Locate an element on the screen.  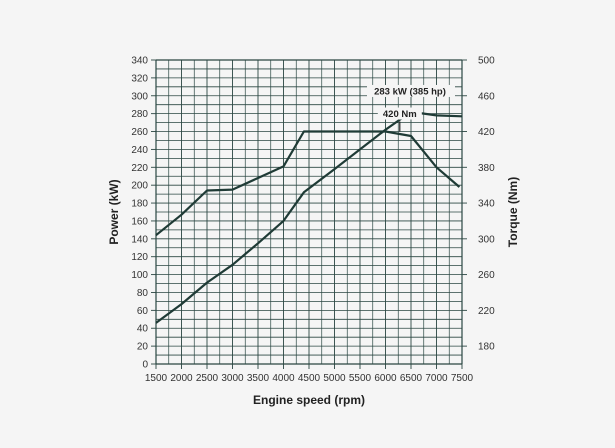
peak-power-label-bg is located at coordinates (411, 90).